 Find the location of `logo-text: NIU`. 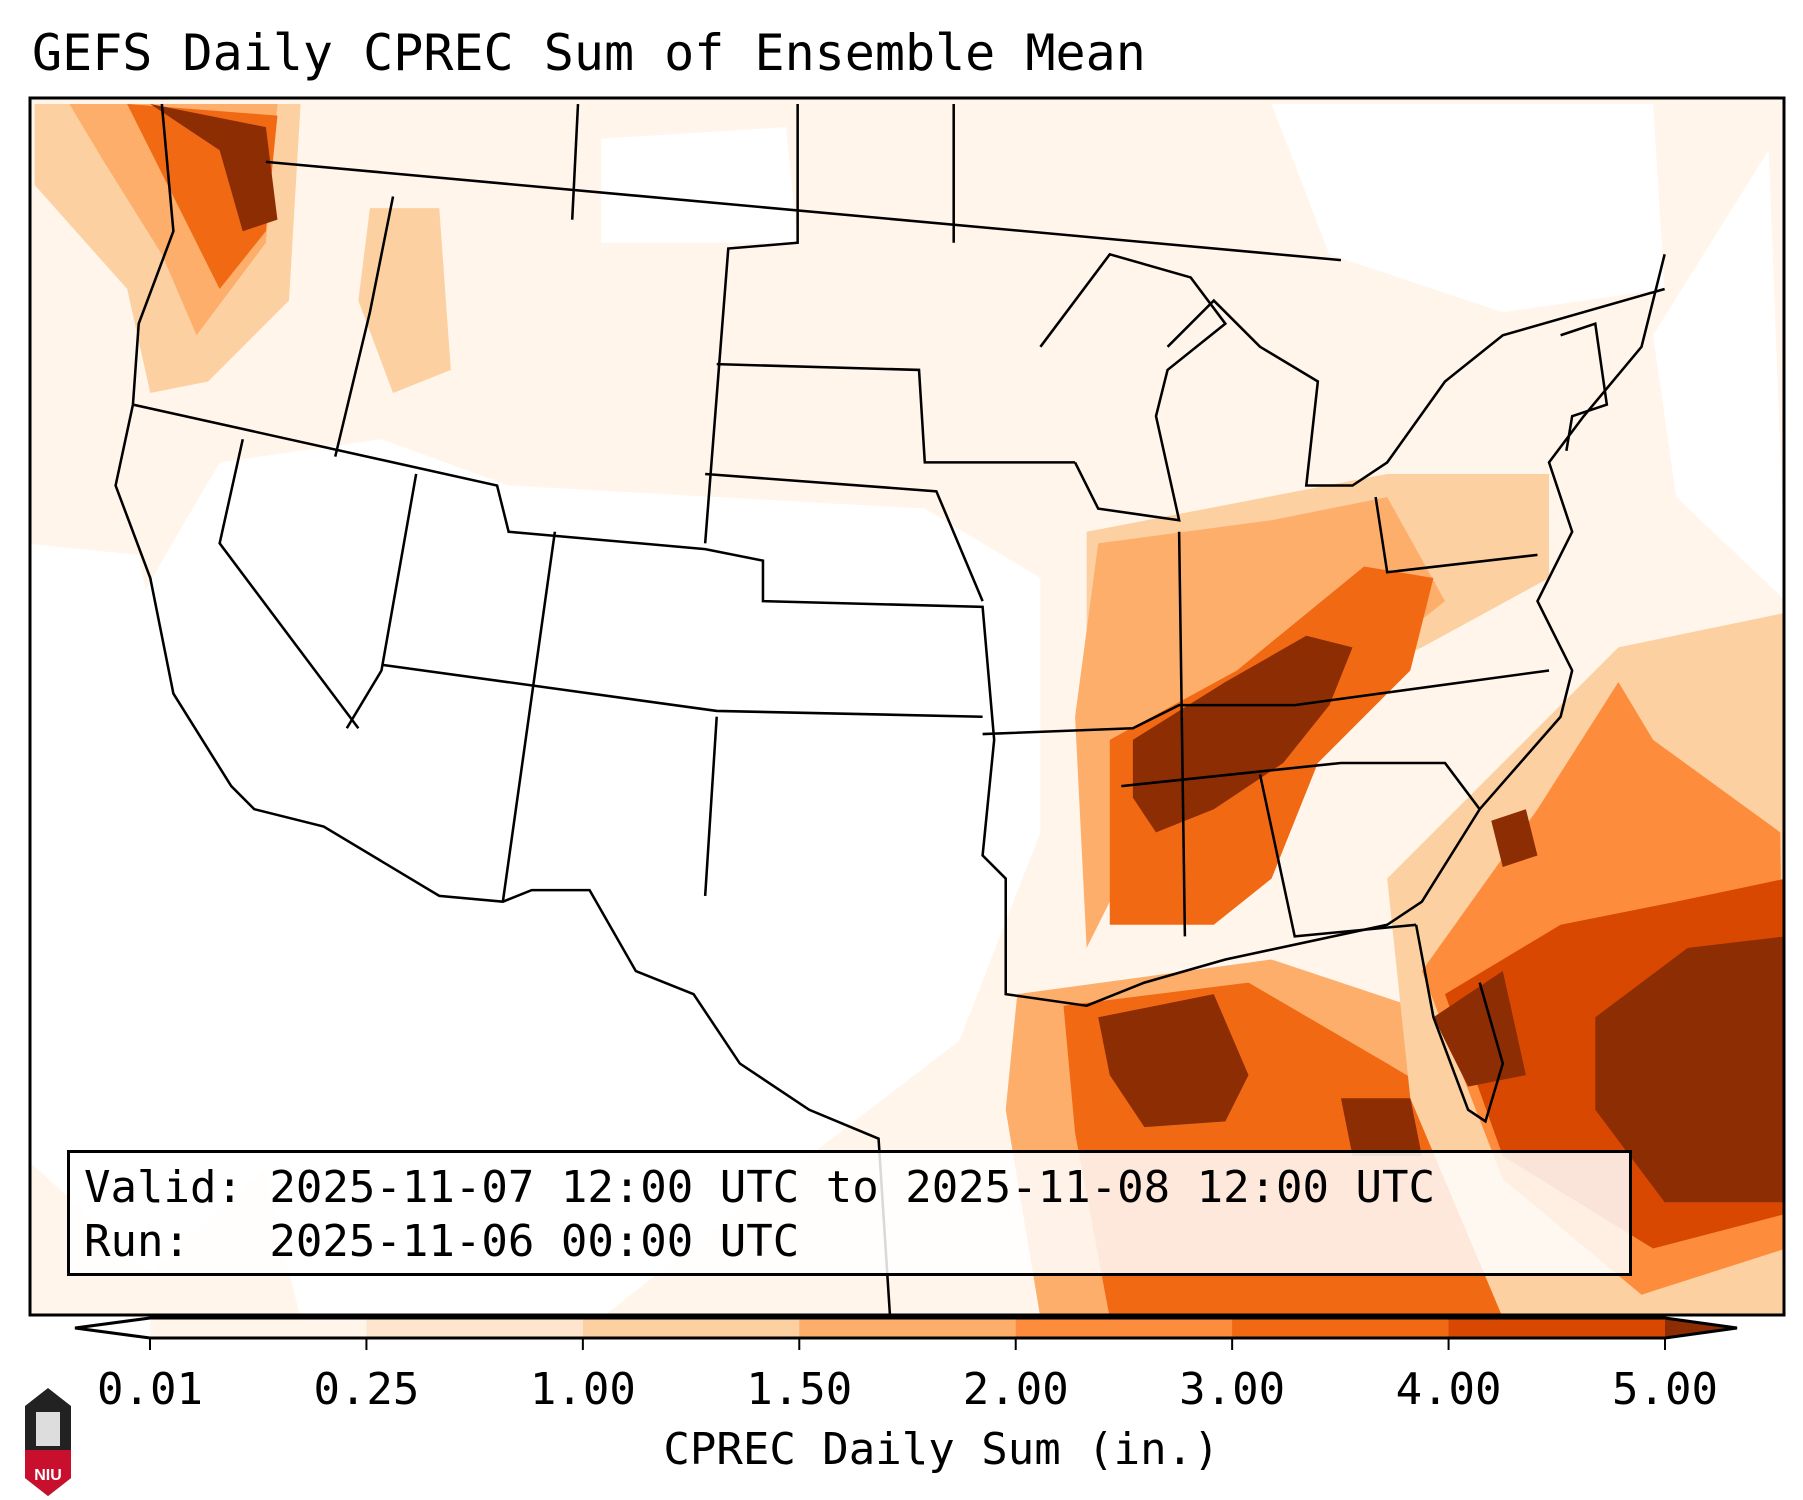

logo-text: NIU is located at coordinates (48, 1475).